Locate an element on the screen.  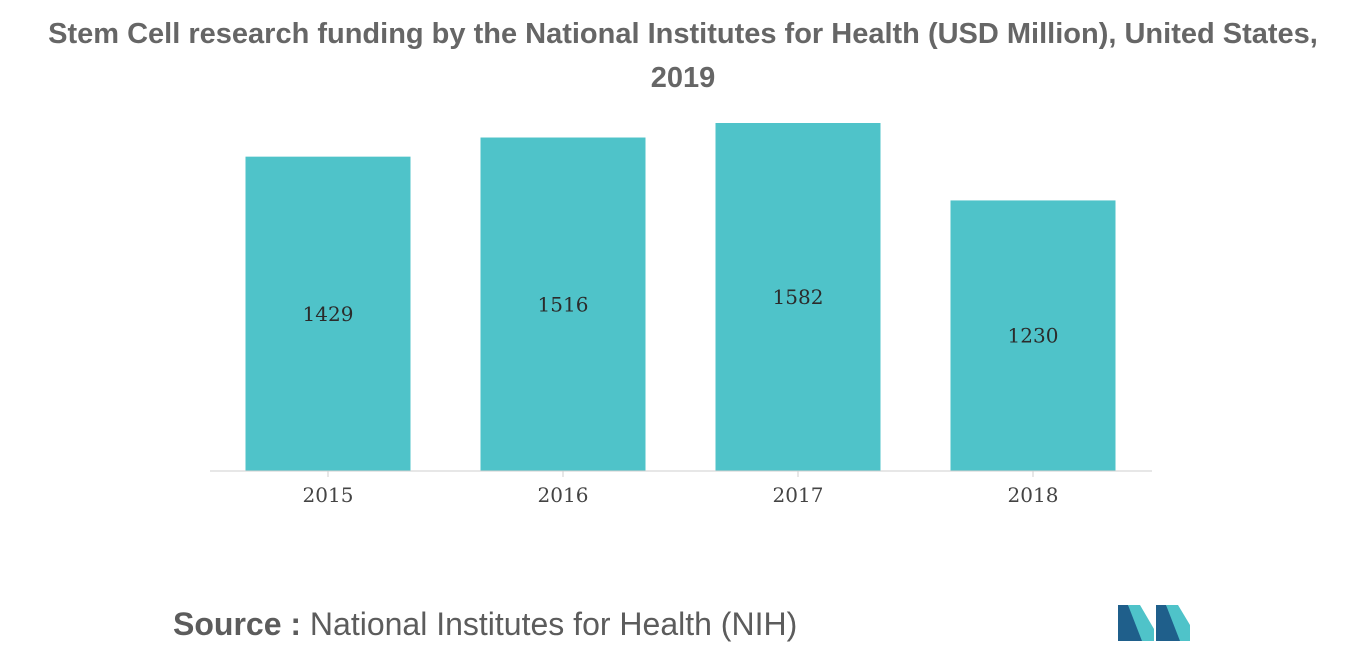
bar-2015 is located at coordinates (328, 313).